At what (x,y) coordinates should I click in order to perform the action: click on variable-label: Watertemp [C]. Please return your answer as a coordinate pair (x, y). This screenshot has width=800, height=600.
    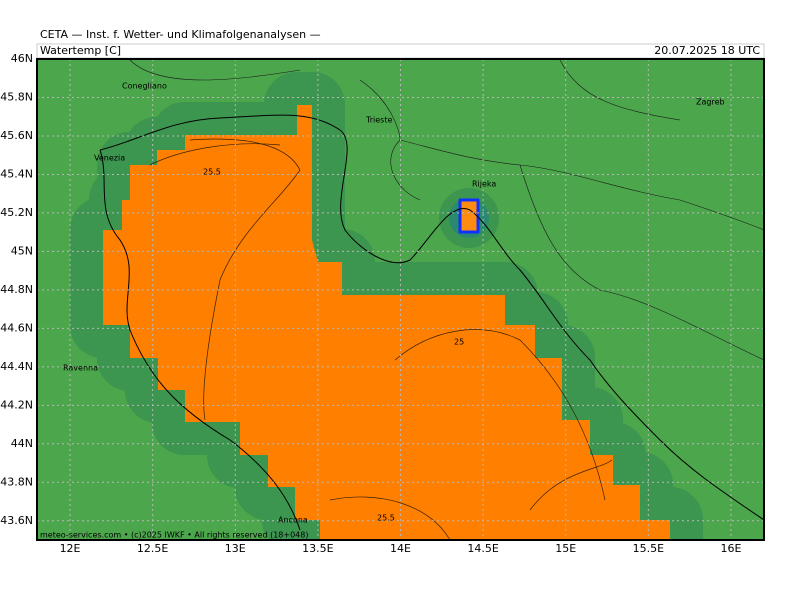
    Looking at the image, I should click on (80, 50).